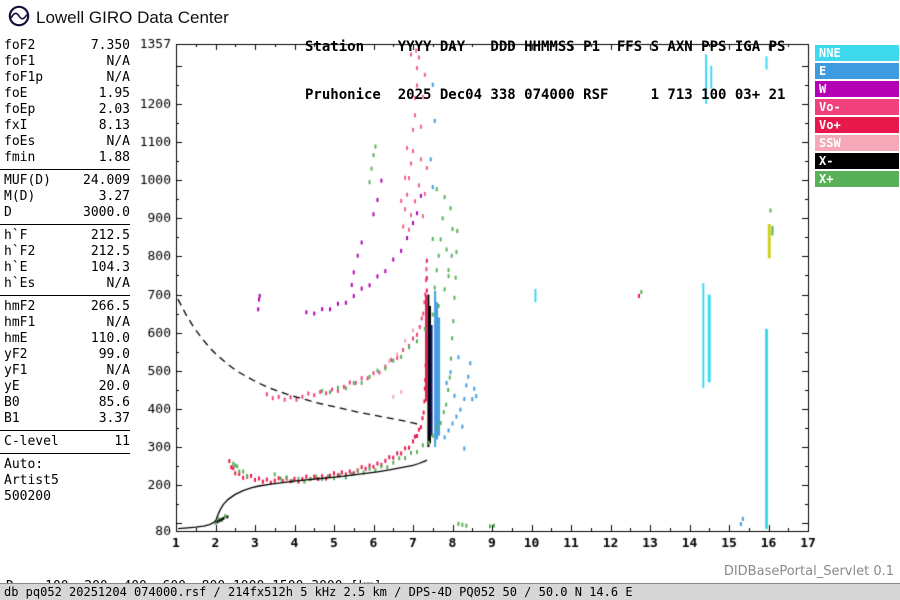  I want to click on legend-label: E, so click(823, 71).